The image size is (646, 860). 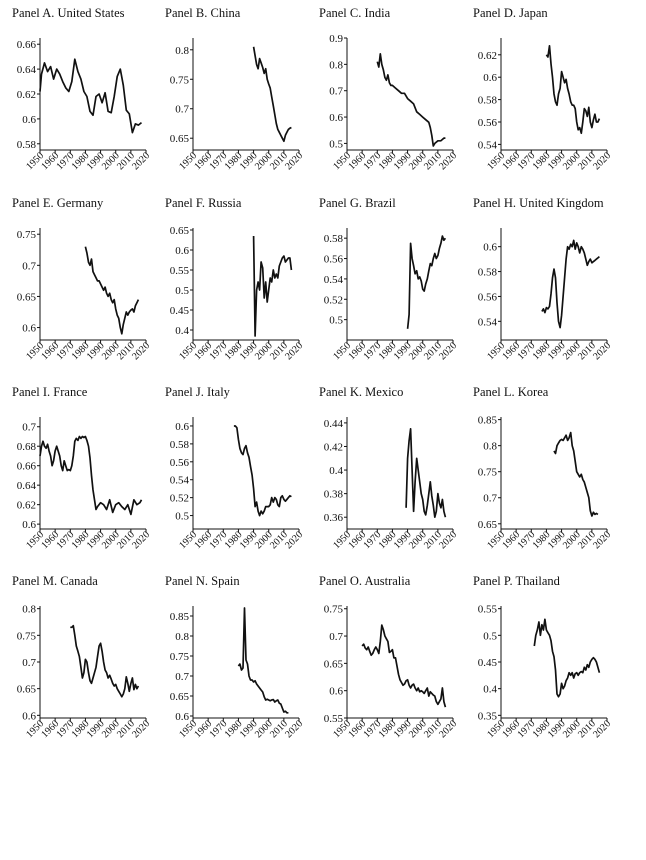 I want to click on panel-title: Panel E. Germany, so click(x=58, y=203).